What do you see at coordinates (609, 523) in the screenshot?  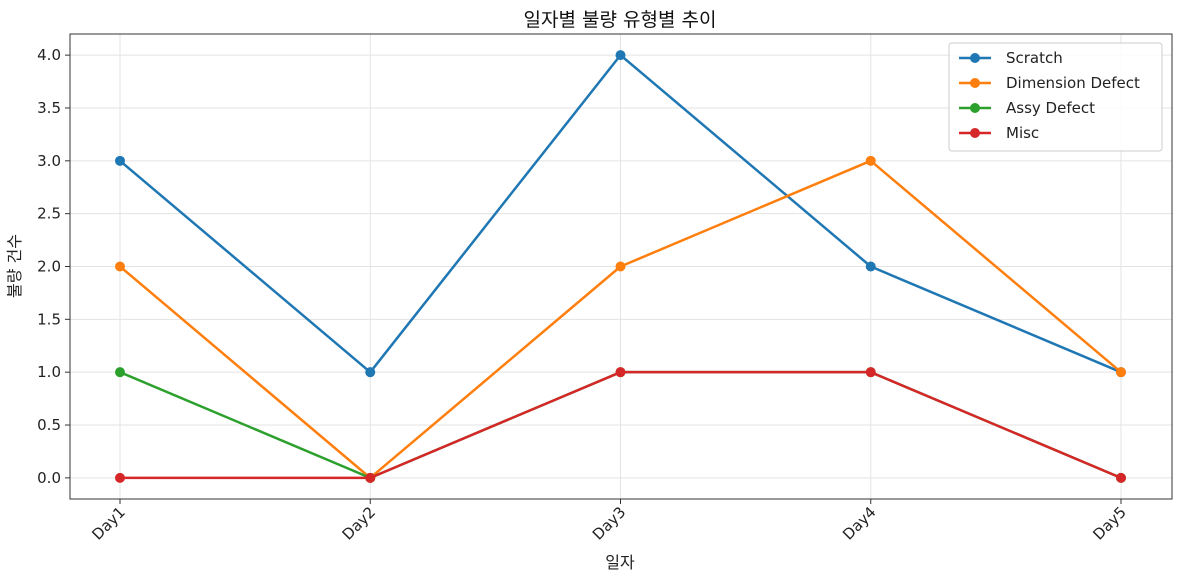 I see `x-tick-label: Day3` at bounding box center [609, 523].